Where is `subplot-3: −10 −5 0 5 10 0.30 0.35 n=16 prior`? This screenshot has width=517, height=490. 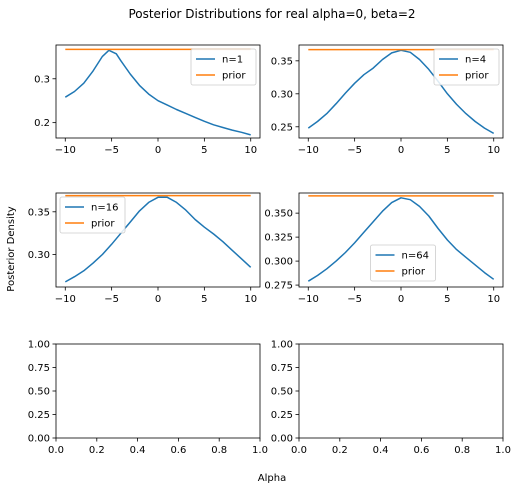 subplot-3: −10 −5 0 5 10 0.30 0.35 n=16 prior is located at coordinates (144, 248).